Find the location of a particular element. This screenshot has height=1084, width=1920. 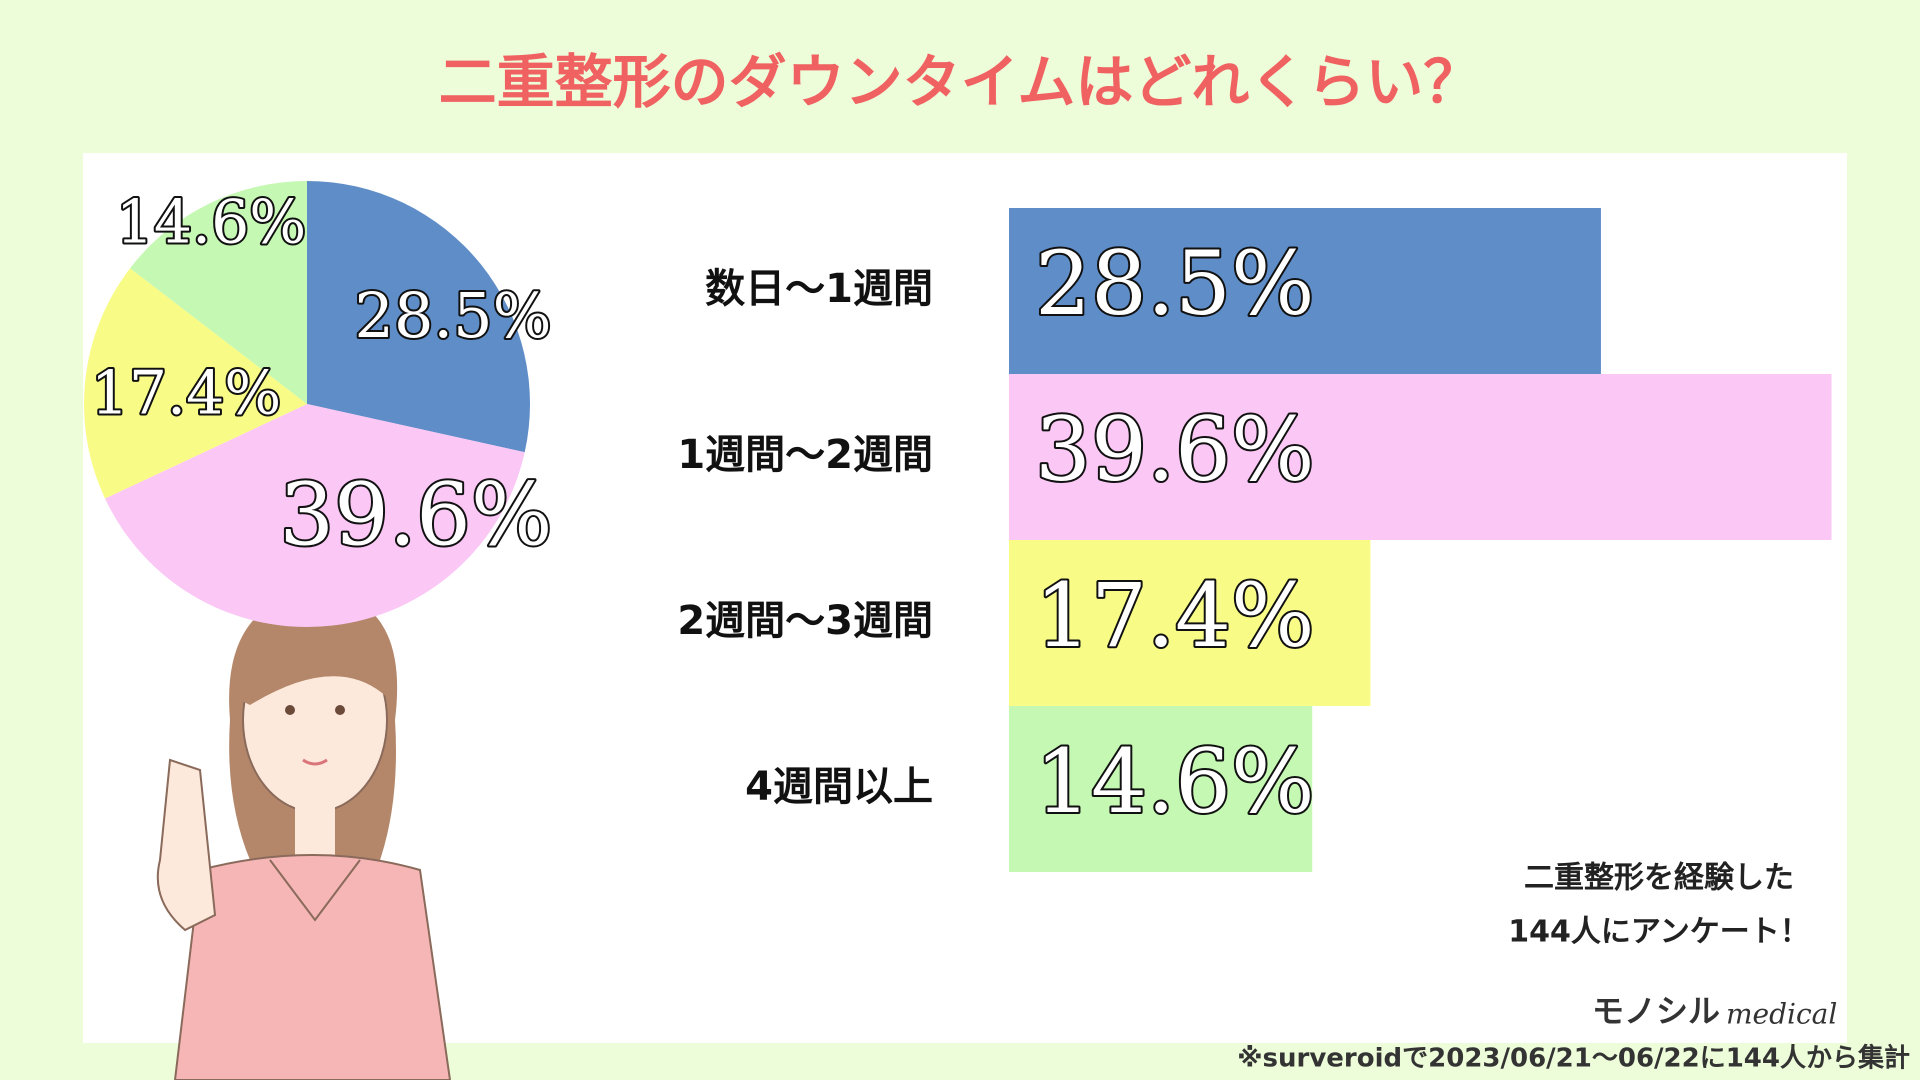

illustration is located at coordinates (304, 835).